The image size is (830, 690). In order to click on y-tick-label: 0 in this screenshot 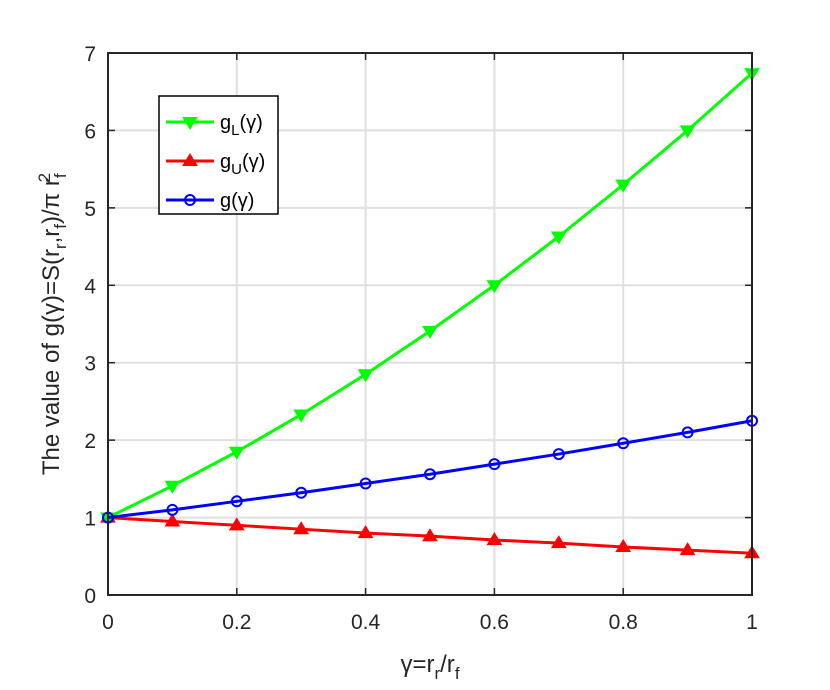, I will do `click(90, 596)`.